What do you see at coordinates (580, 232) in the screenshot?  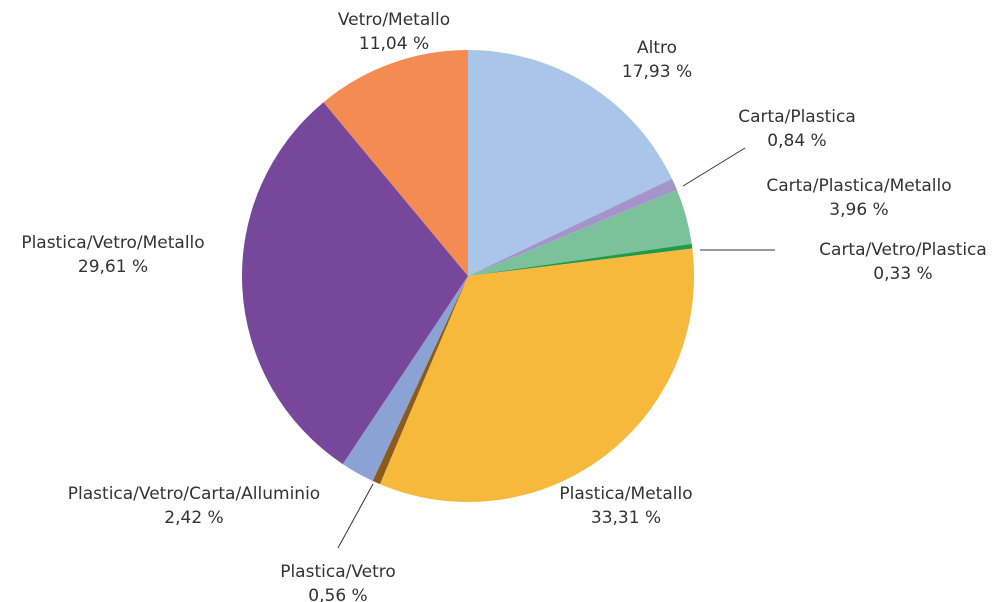 I see `pie-slice-carta-plastica-metallo` at bounding box center [580, 232].